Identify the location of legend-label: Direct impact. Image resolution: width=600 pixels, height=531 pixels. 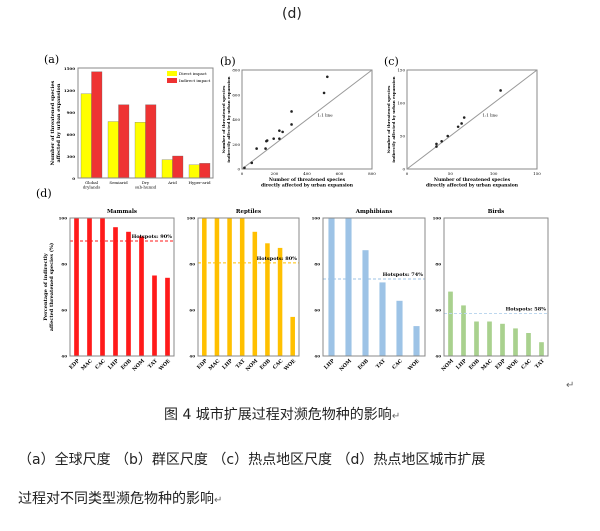
(193, 73).